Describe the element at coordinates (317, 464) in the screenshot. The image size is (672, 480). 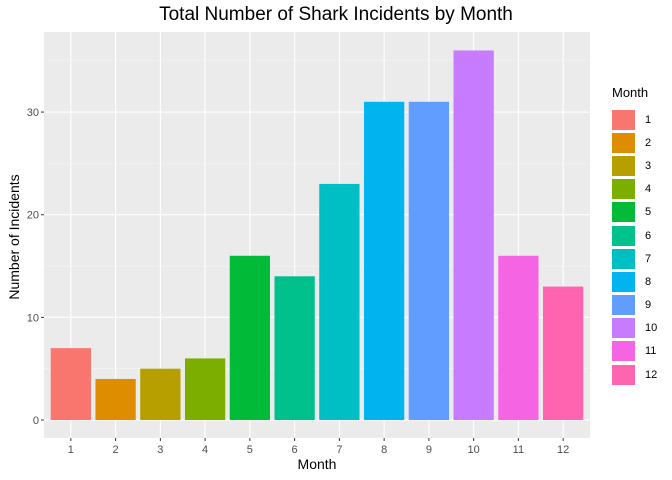
I see `x-axis-title: Month` at that location.